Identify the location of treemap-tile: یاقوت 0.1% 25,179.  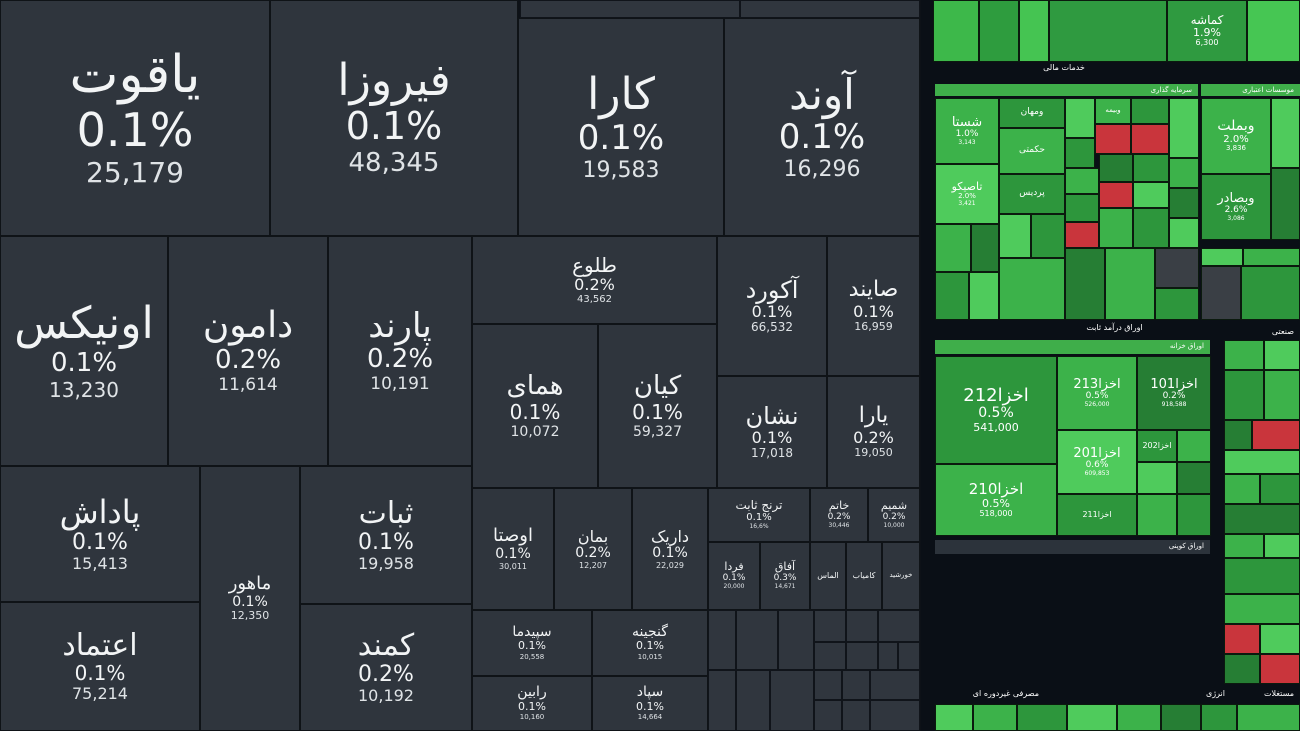
(135, 118).